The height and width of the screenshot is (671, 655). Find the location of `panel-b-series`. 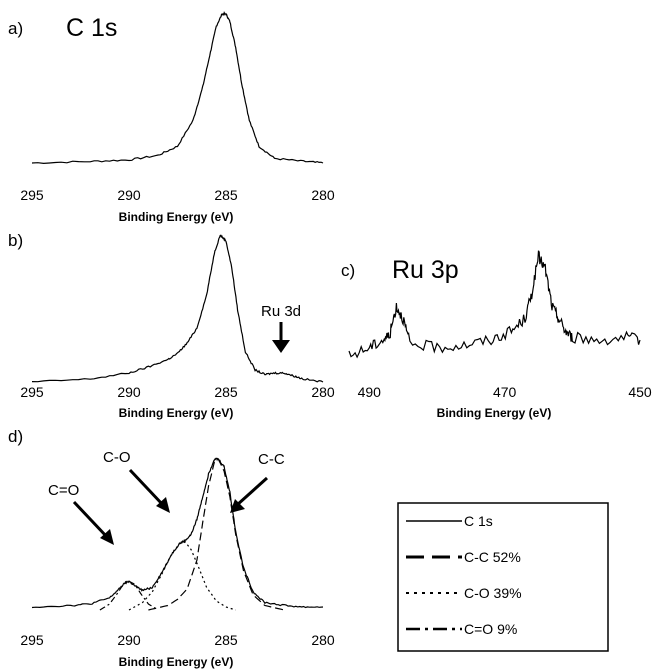

panel-b-series is located at coordinates (177, 308).